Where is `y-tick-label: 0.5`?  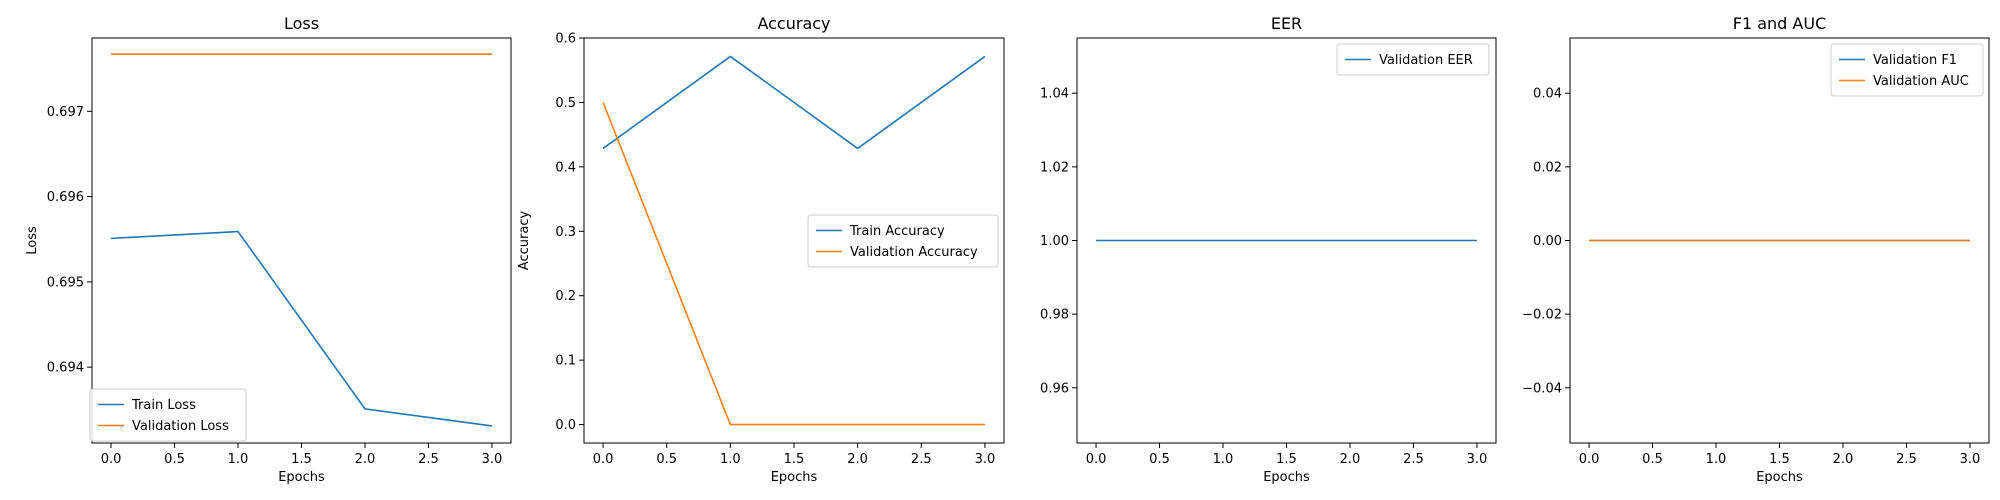 y-tick-label: 0.5 is located at coordinates (565, 103).